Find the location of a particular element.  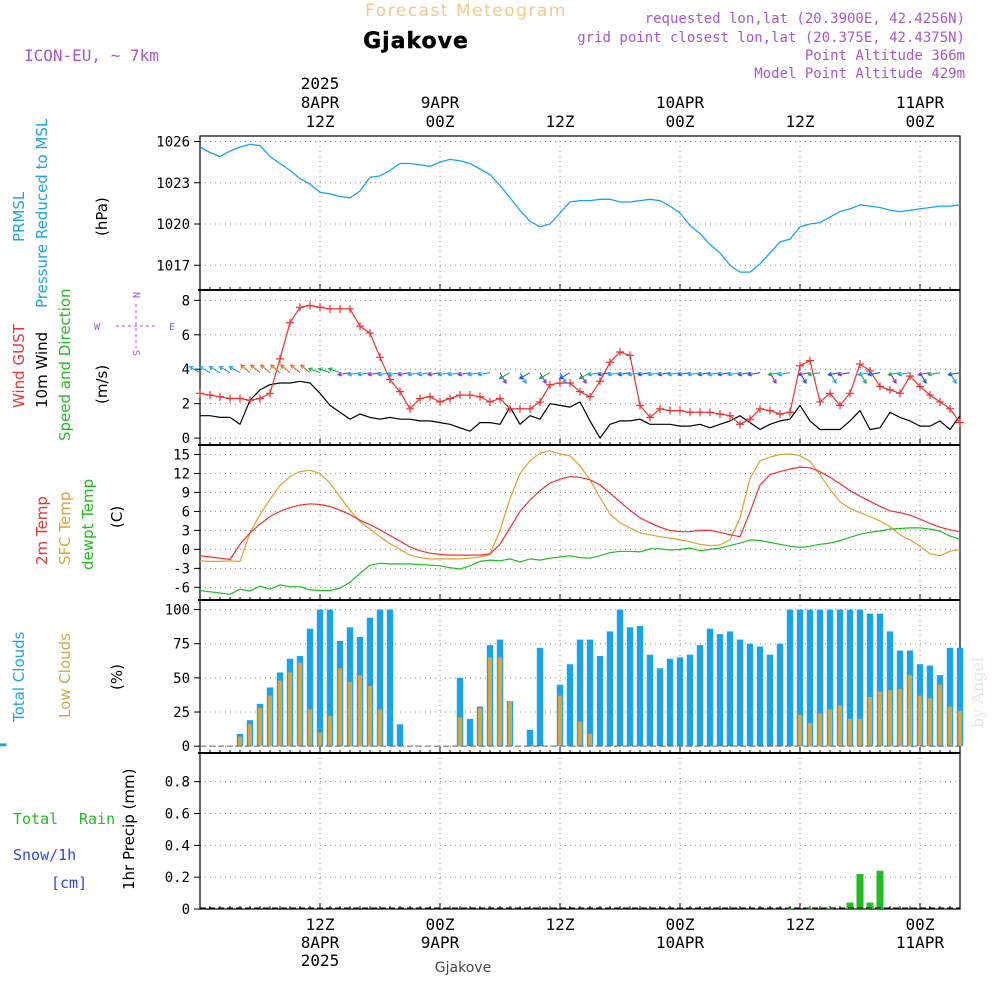

bottom-time-label: 9APR is located at coordinates (440, 942).